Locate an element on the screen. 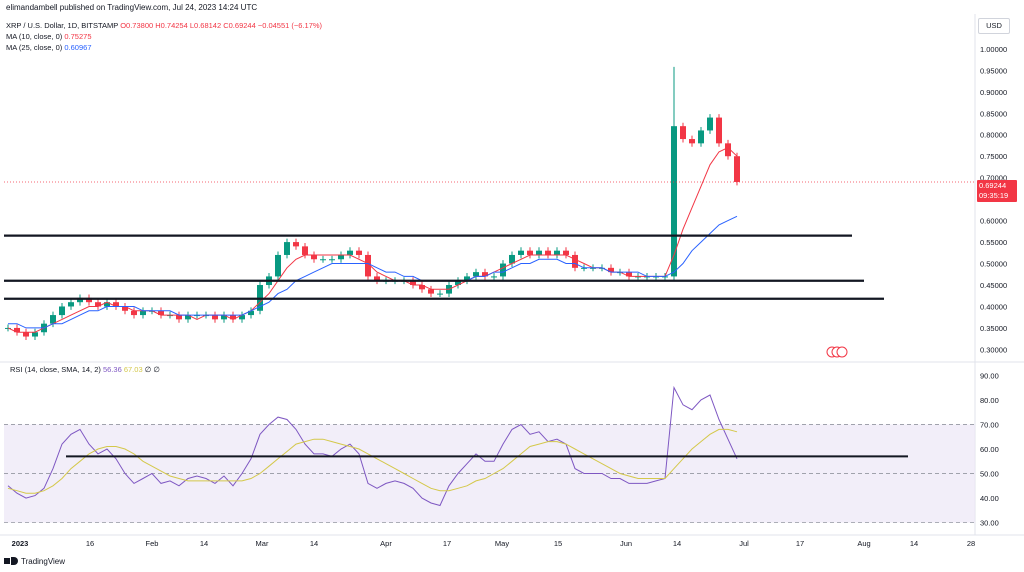 This screenshot has height=572, width=1024. rsi-label: RSI (14, close, SMA, 14, 2) is located at coordinates (55, 369).